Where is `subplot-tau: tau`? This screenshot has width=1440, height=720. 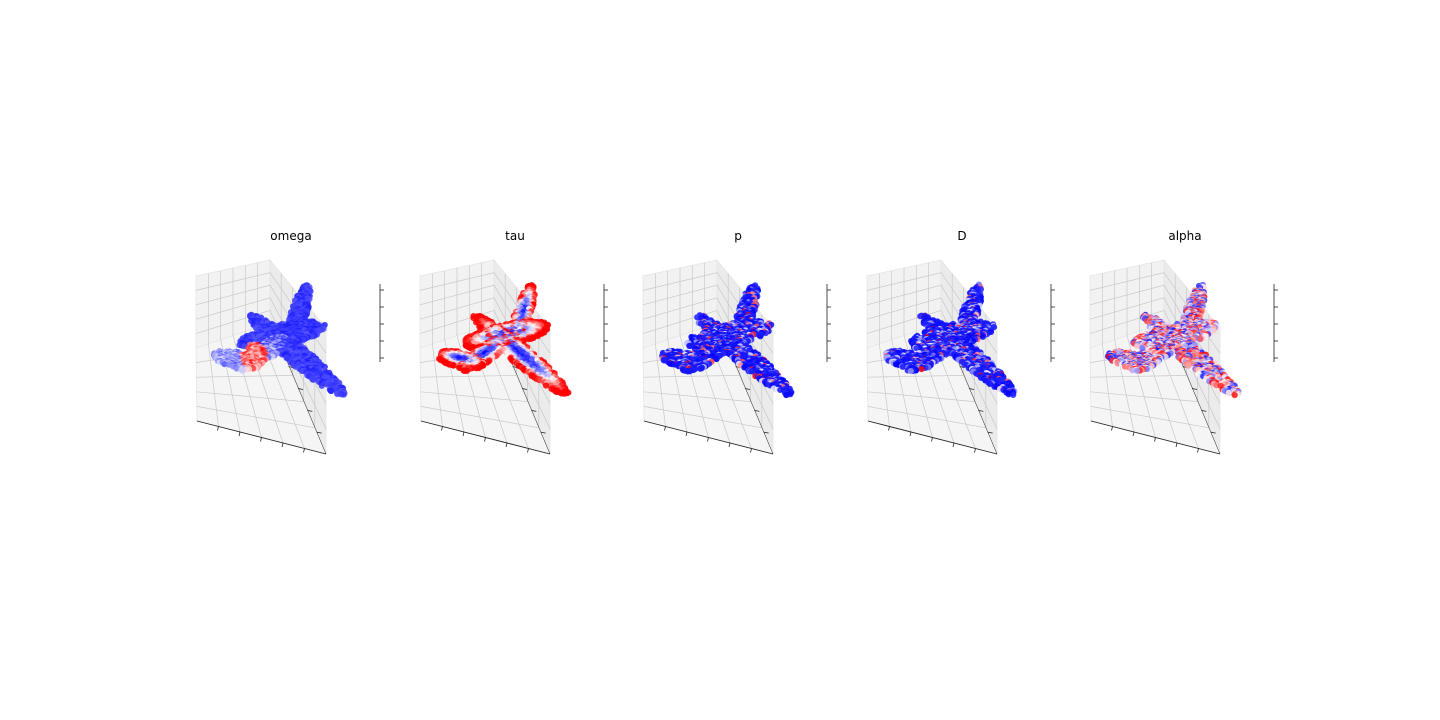 subplot-tau: tau is located at coordinates (515, 347).